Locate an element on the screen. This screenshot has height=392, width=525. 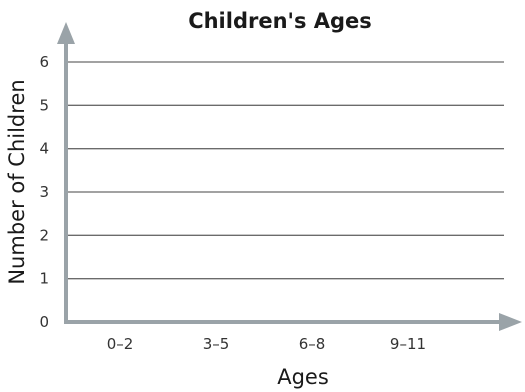
chart-title: Children's Ages is located at coordinates (280, 21).